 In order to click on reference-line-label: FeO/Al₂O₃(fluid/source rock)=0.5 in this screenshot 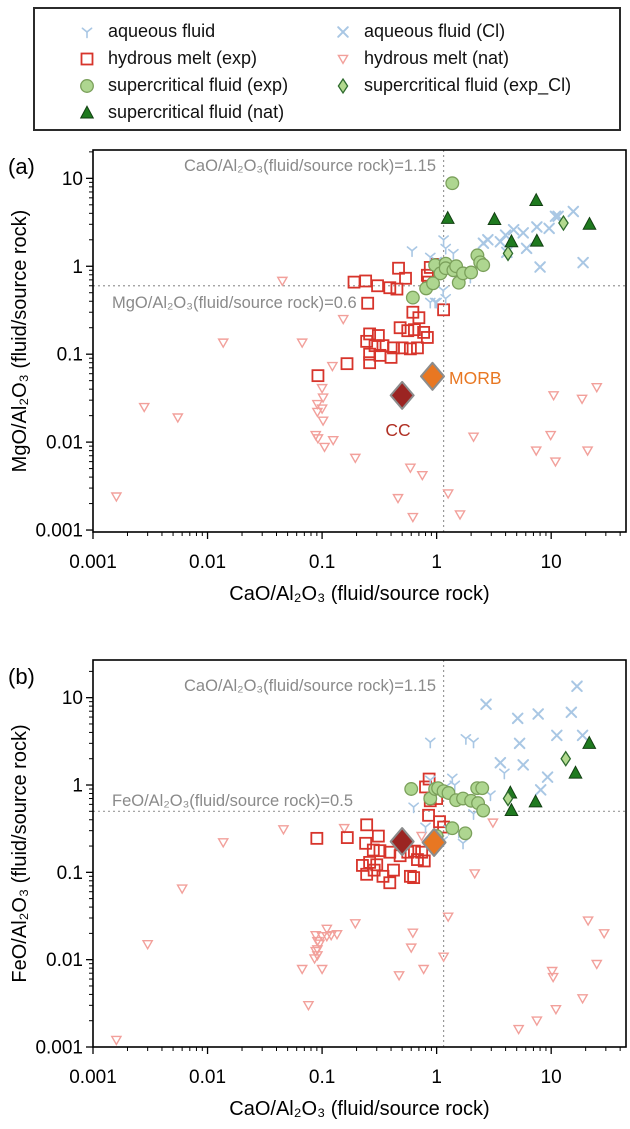, I will do `click(232, 801)`.